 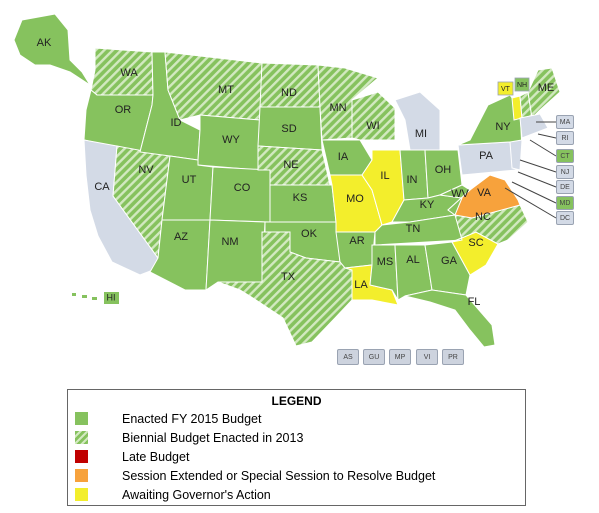 I want to click on label-nv: NV, so click(x=146, y=170).